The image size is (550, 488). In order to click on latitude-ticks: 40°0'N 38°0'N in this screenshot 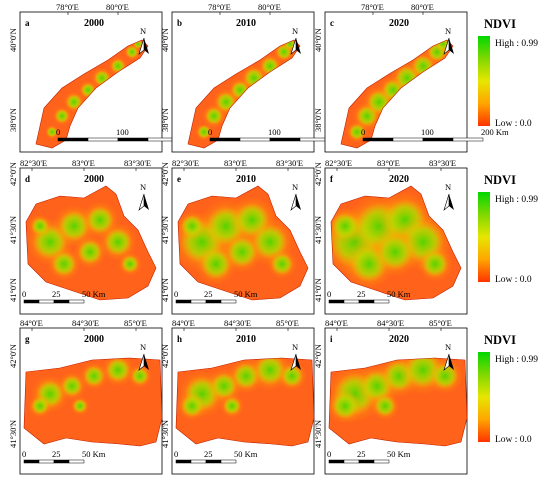, I will do `click(165, 80)`.